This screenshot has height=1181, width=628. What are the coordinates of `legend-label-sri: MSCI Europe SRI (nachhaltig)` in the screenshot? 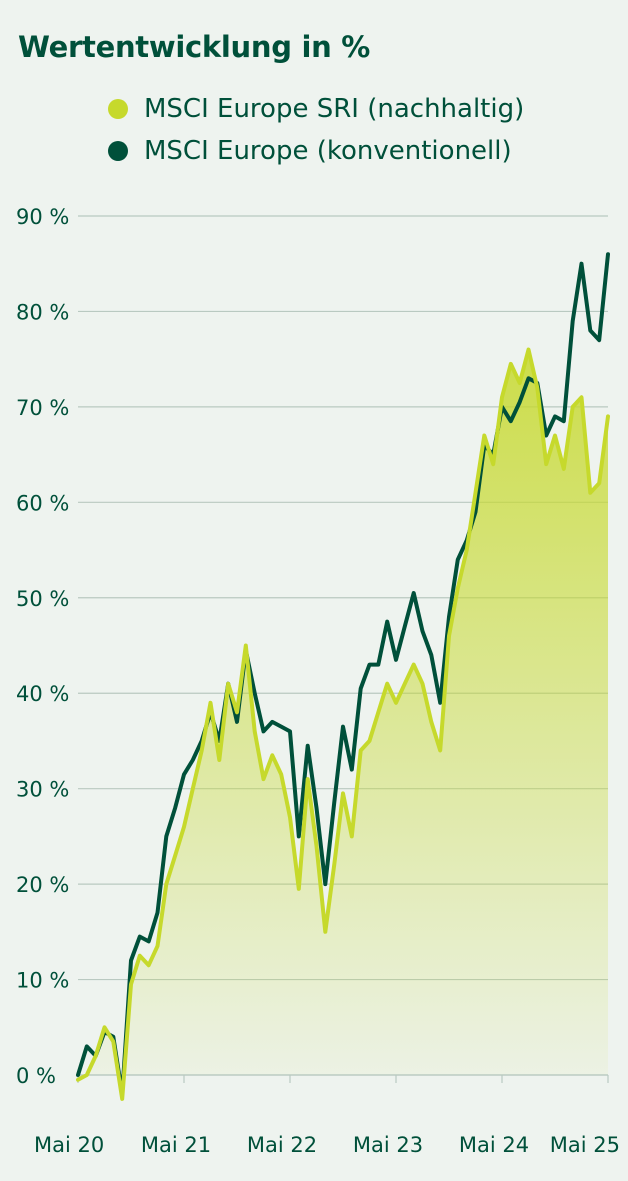 It's located at (334, 109).